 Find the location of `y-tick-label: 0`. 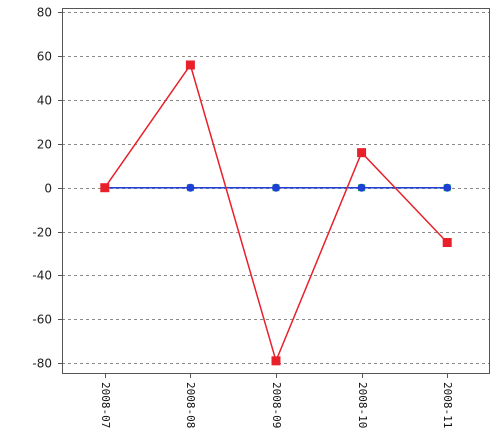

y-tick-label: 0 is located at coordinates (48, 189).